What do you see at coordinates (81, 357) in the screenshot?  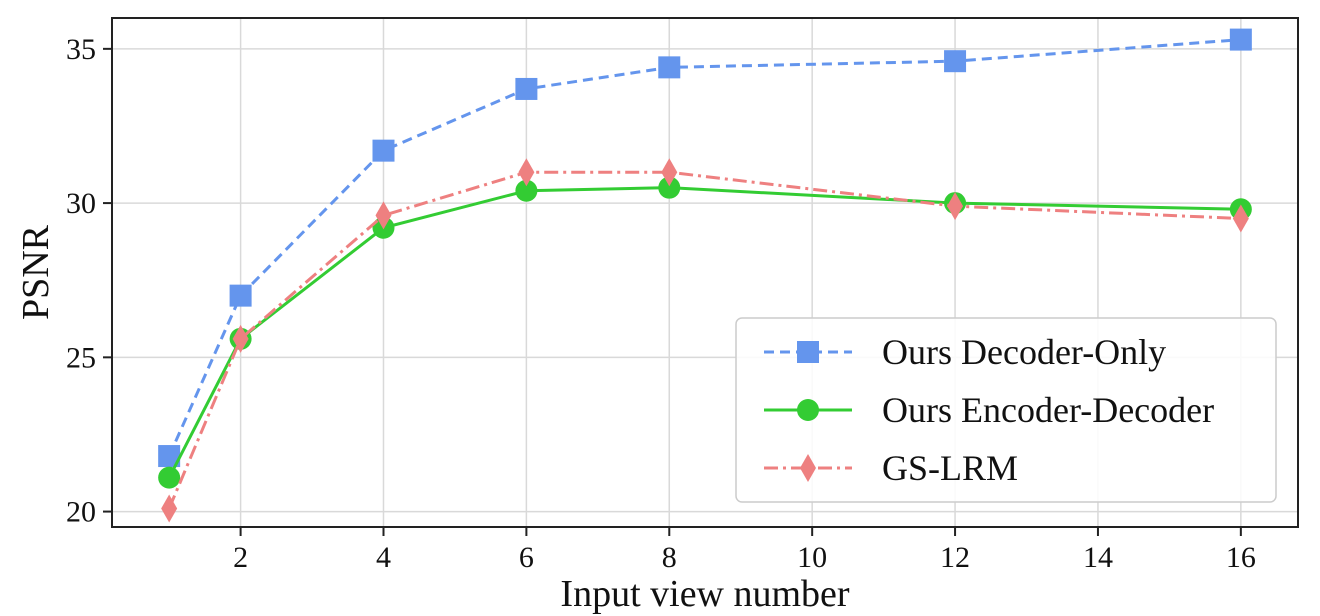 I see `y-tick-label: 25` at bounding box center [81, 357].